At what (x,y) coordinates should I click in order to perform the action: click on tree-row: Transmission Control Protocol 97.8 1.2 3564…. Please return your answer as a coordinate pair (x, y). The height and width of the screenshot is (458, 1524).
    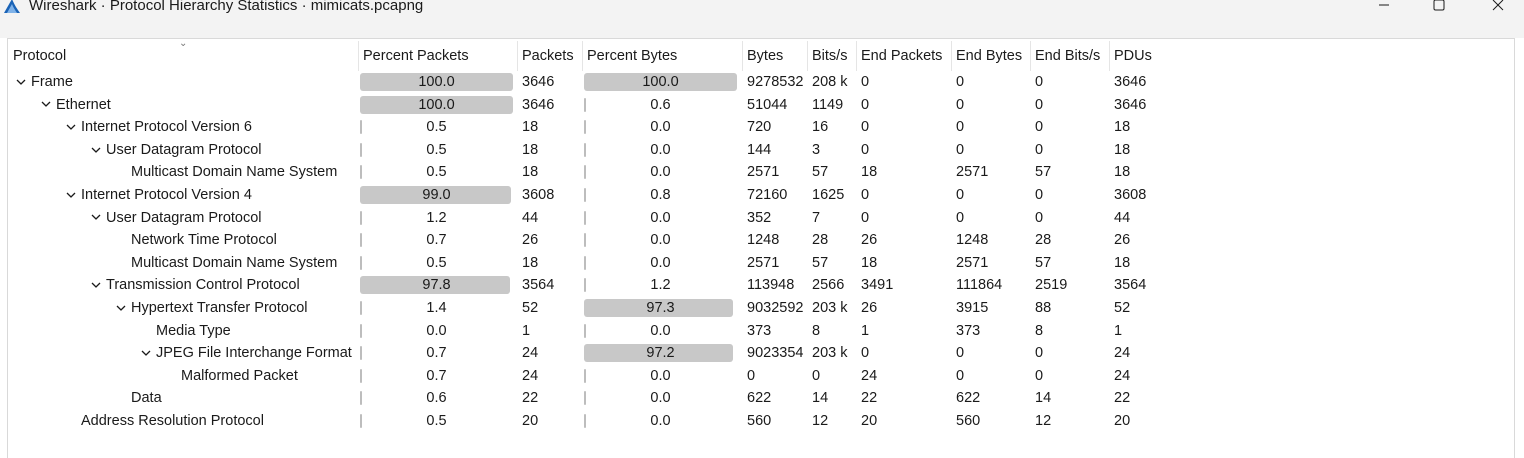
    Looking at the image, I should click on (761, 285).